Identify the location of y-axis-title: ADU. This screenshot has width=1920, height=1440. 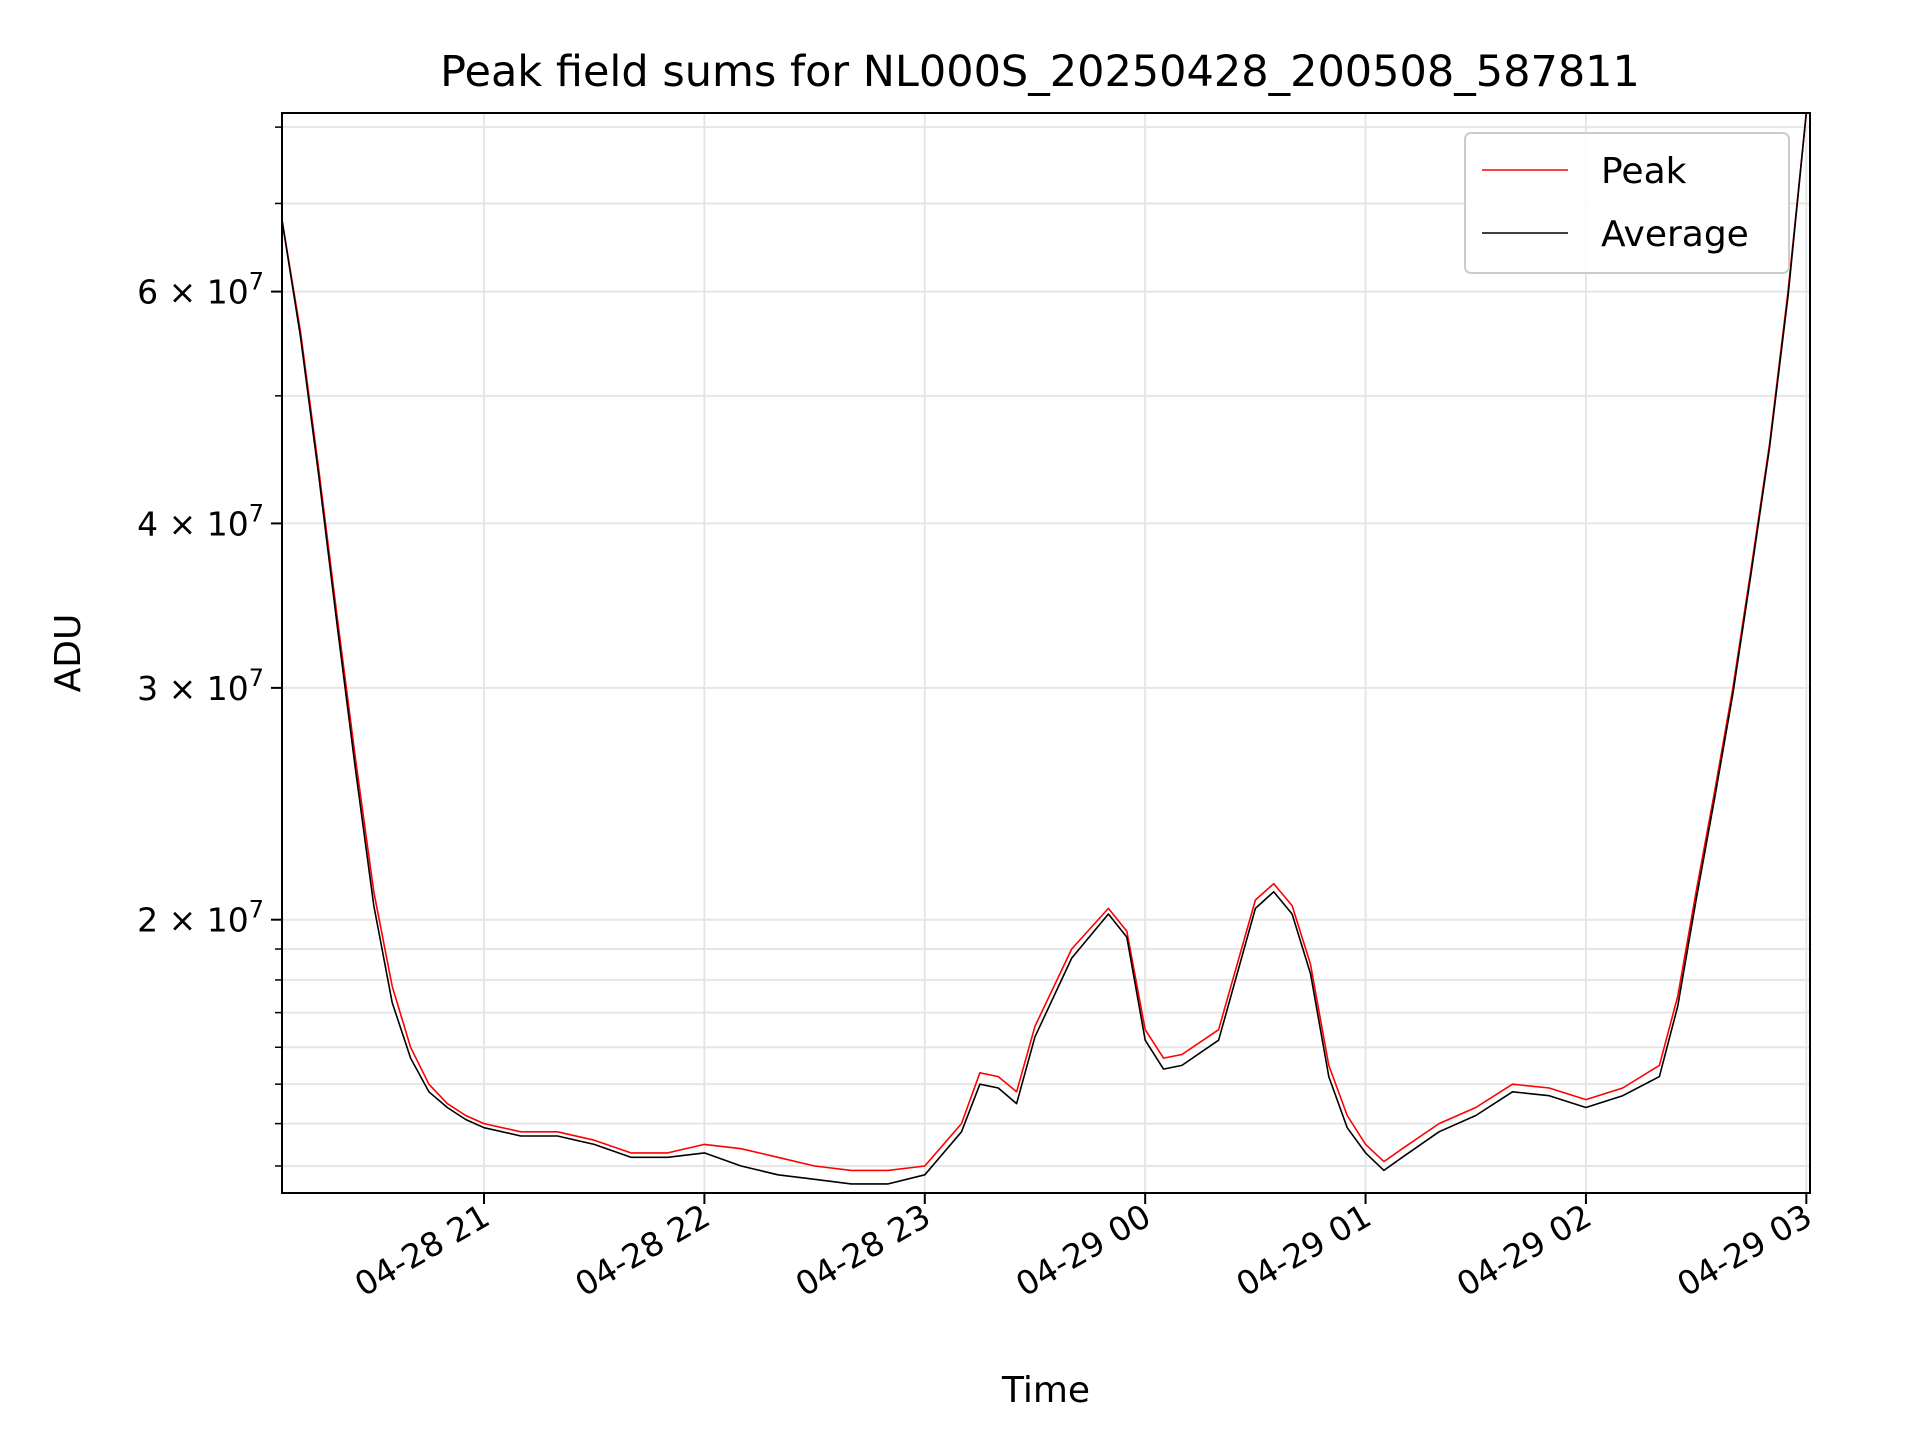
(68, 653).